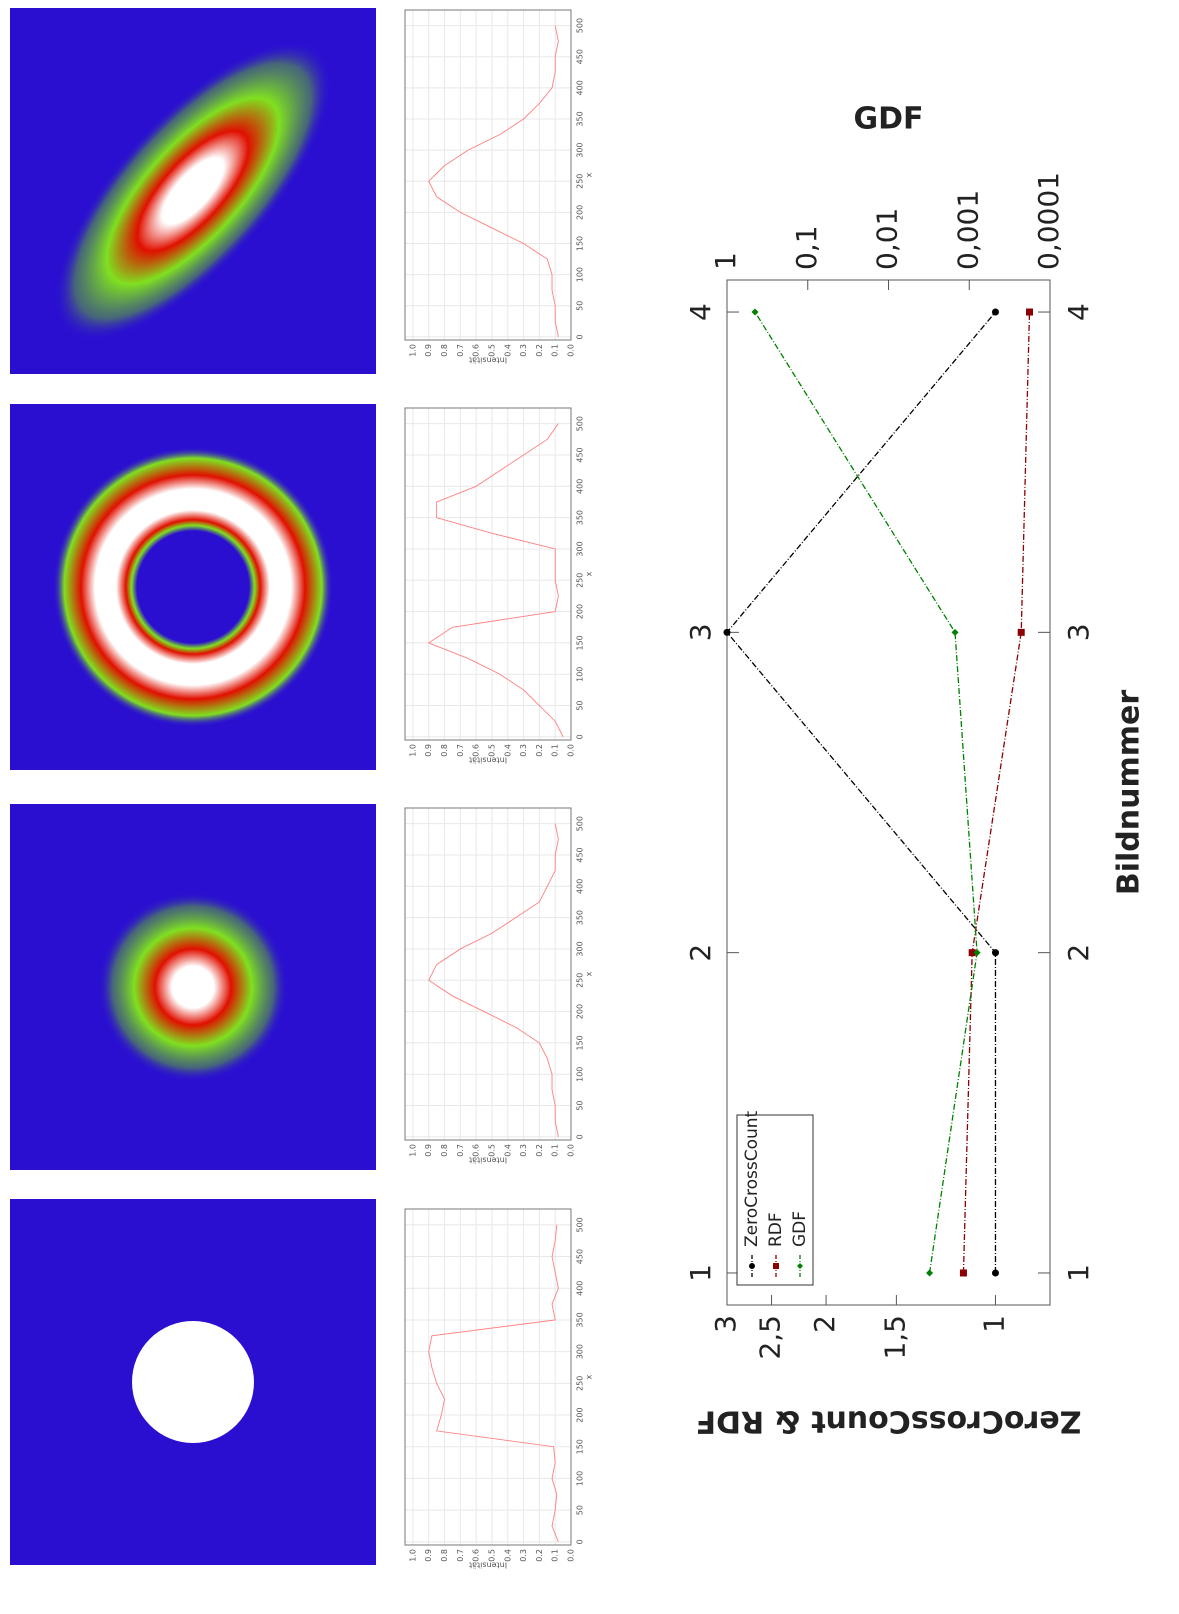  What do you see at coordinates (887, 239) in the screenshot?
I see `y2-tick-label: 0,01` at bounding box center [887, 239].